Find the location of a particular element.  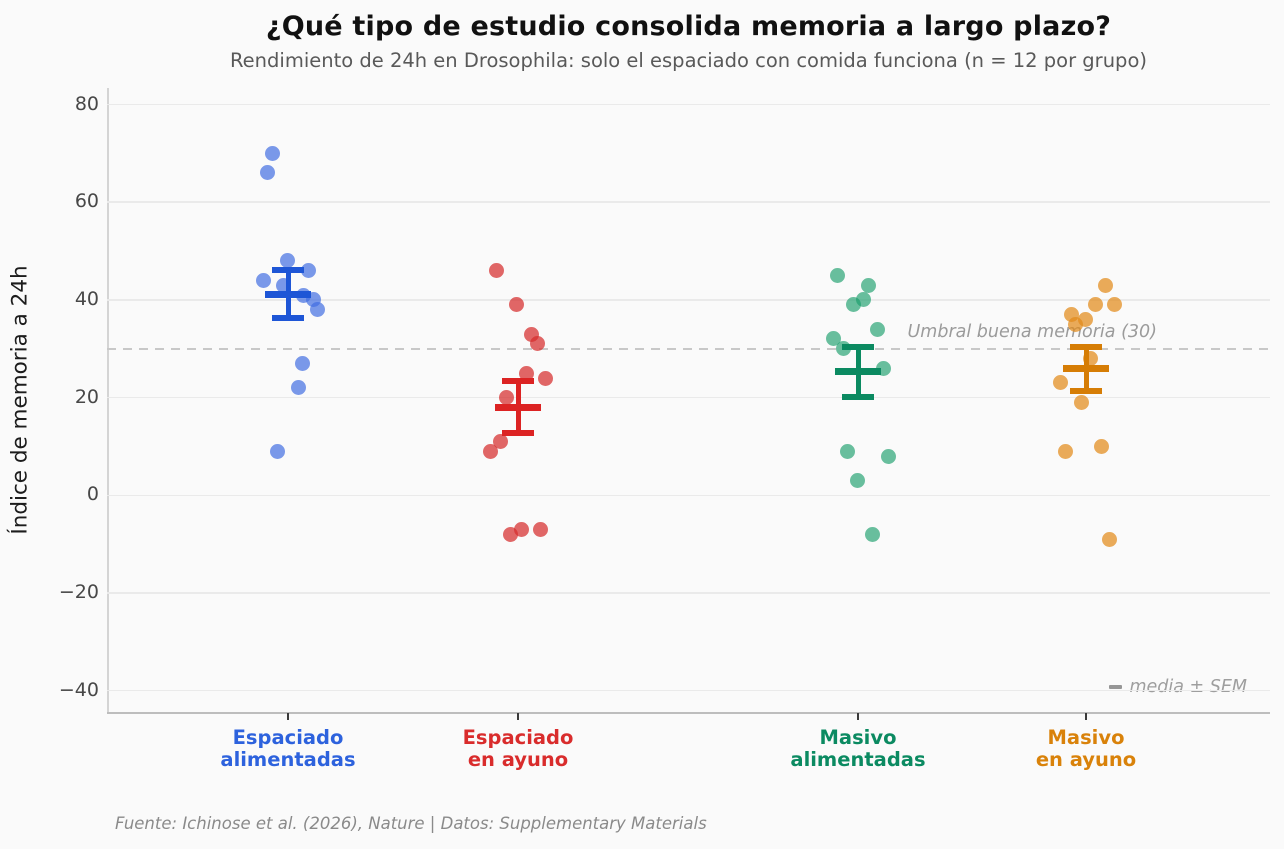

y-tick-label--40: −40 is located at coordinates (78, 689).